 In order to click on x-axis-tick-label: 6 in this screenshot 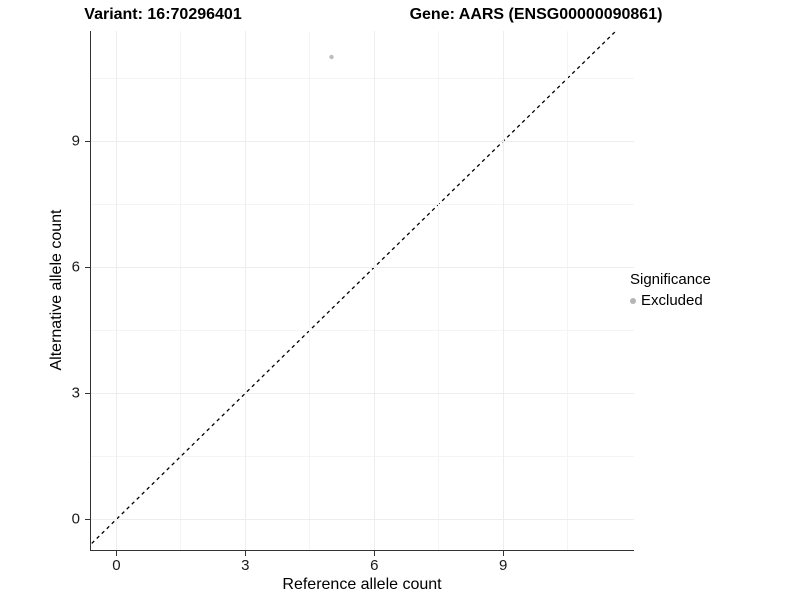, I will do `click(374, 565)`.